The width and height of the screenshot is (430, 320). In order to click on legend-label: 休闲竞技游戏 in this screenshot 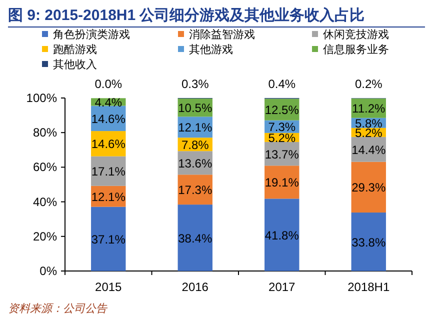, I will do `click(356, 34)`.